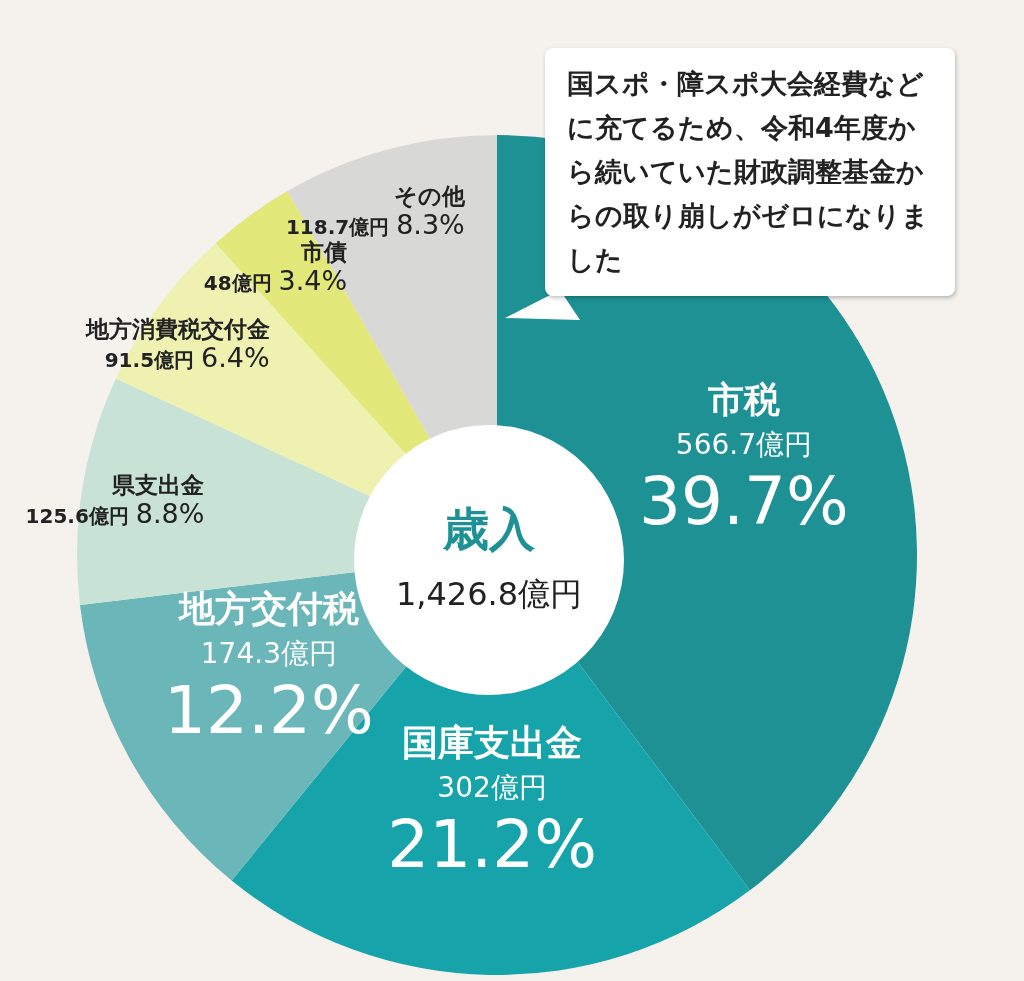 The width and height of the screenshot is (1024, 981). Describe the element at coordinates (158, 485) in the screenshot. I see `slice-label: 県支出金` at that location.